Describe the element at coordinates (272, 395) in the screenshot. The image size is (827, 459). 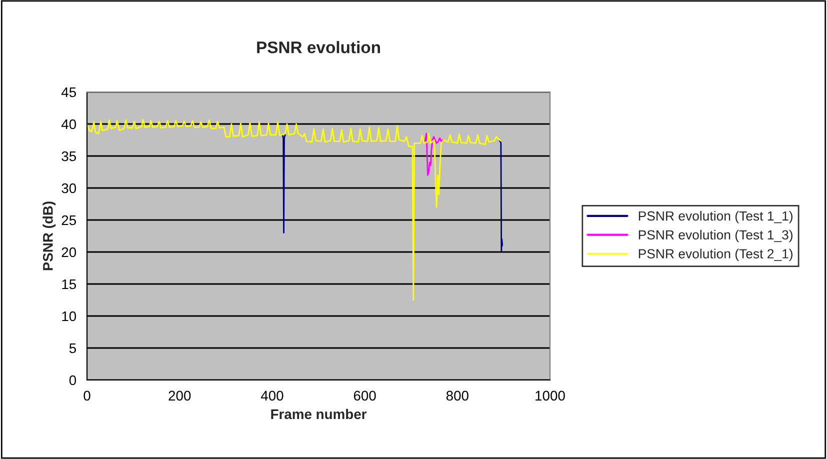
I see `x-tick-label: 400` at that location.